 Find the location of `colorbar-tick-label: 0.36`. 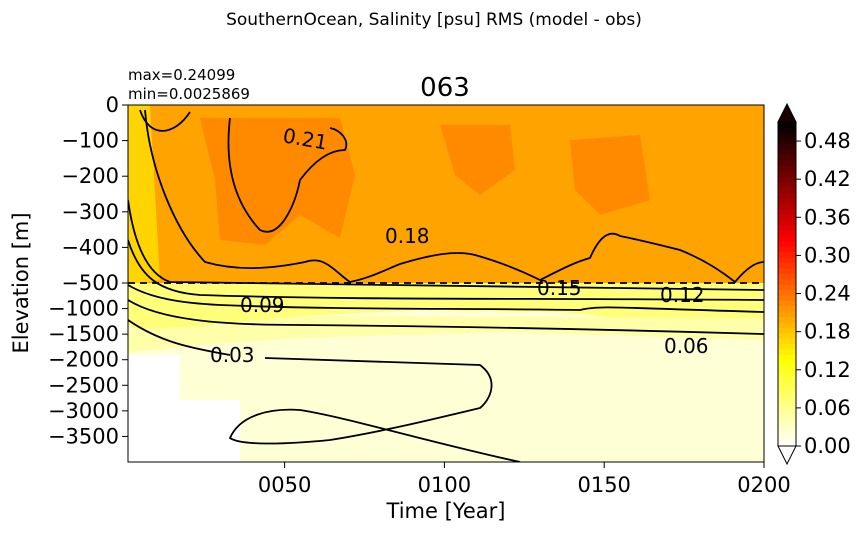

colorbar-tick-label: 0.36 is located at coordinates (827, 217).